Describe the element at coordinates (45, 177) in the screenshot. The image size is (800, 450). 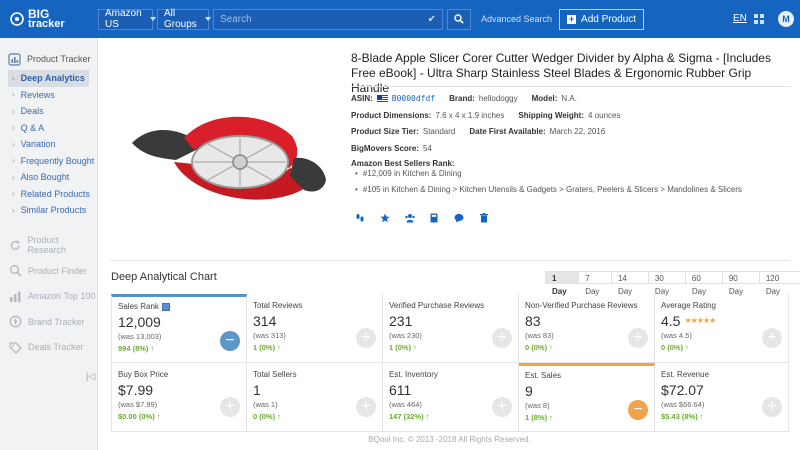
I see `sidebar-item-label: Also Bought` at that location.